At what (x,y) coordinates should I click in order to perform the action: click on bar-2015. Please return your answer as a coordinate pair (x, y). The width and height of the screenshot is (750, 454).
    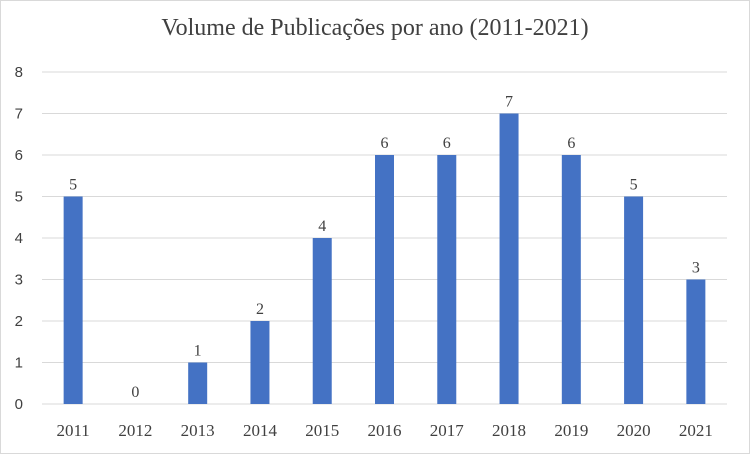
    Looking at the image, I should click on (322, 321).